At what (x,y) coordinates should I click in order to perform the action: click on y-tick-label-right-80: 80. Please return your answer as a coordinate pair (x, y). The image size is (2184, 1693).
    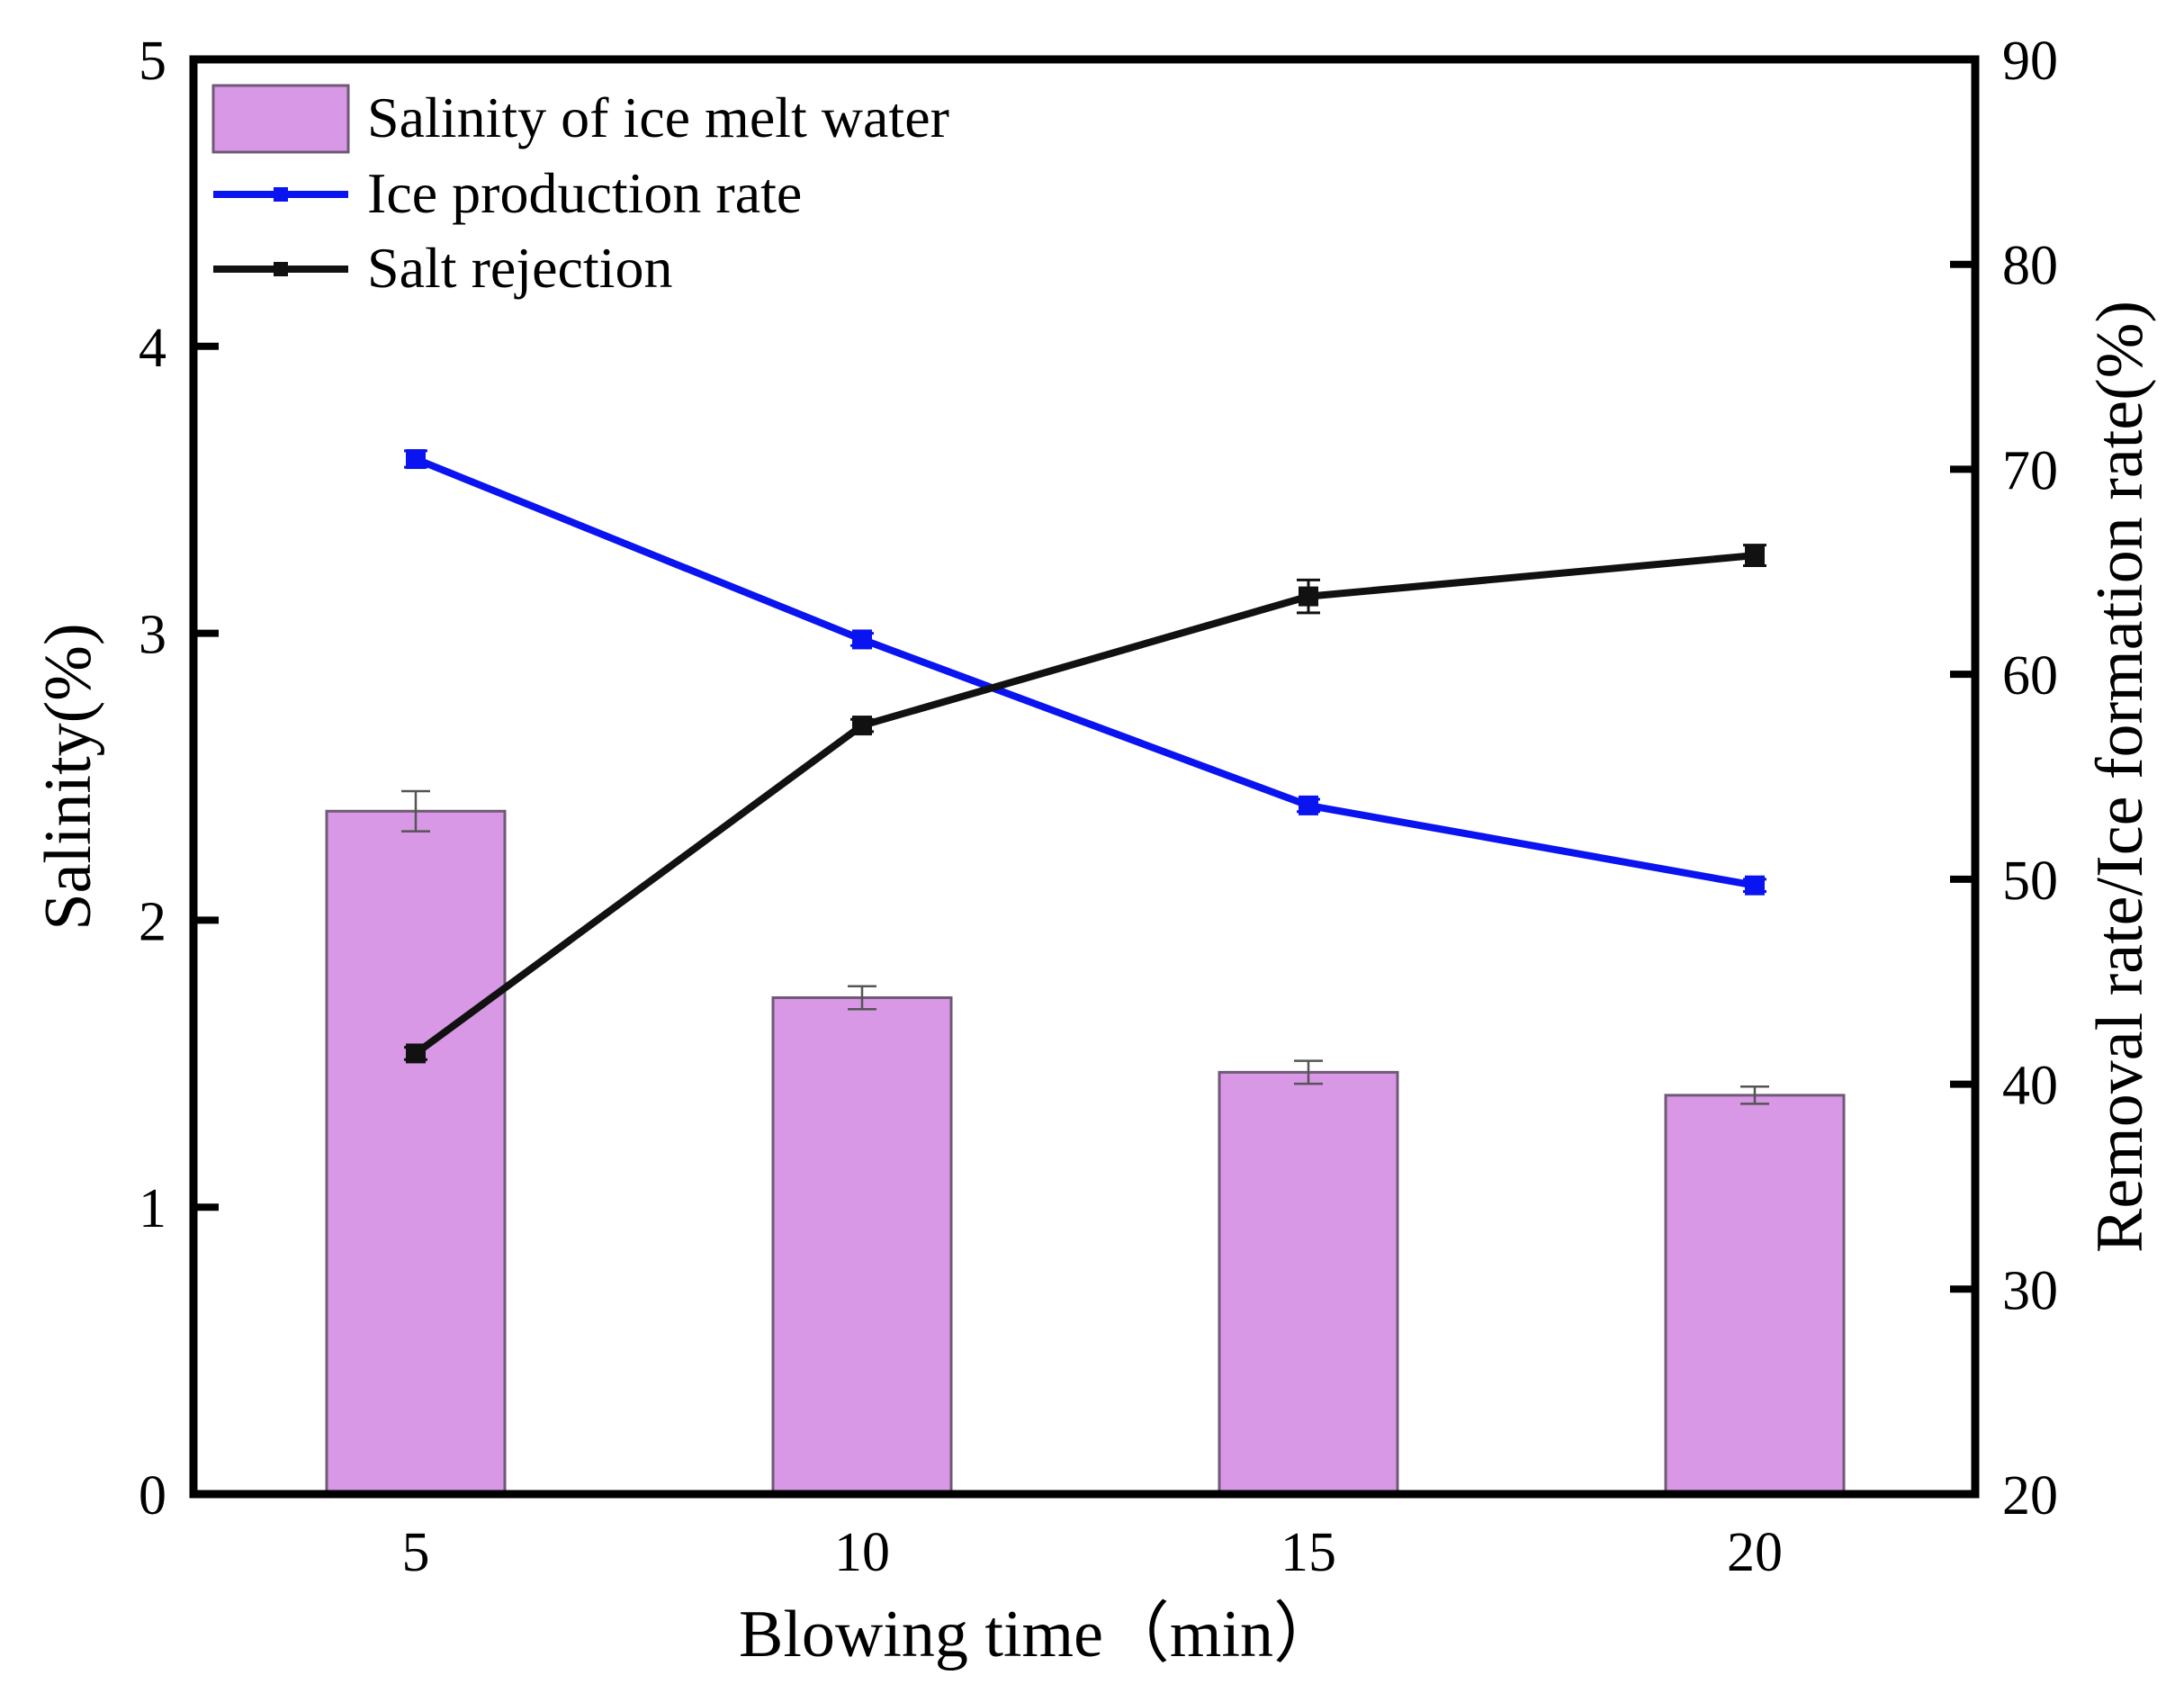
    Looking at the image, I should click on (2030, 266).